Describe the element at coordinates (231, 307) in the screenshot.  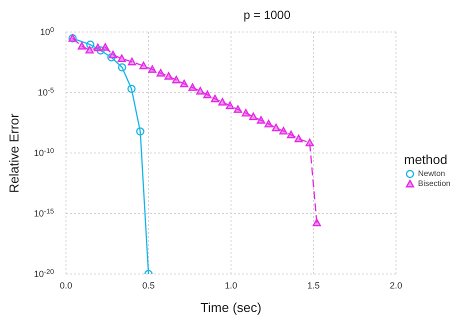
I see `x-axis-title: Time (sec)` at that location.